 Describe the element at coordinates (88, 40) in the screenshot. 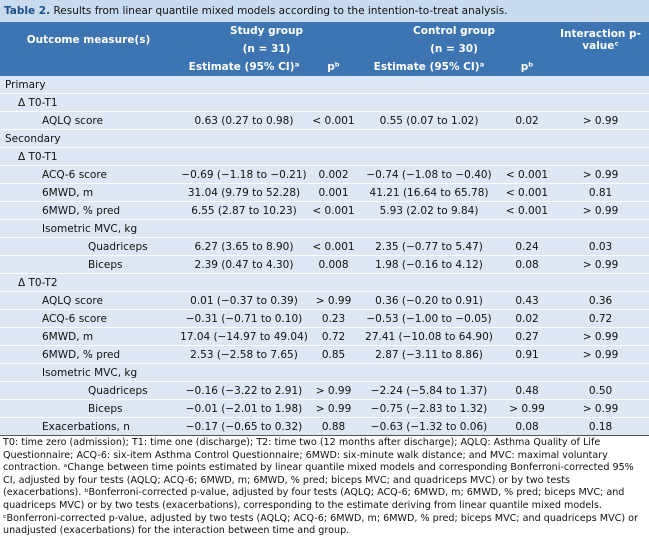

I see `header-cell: Outcome measure(s)` at that location.